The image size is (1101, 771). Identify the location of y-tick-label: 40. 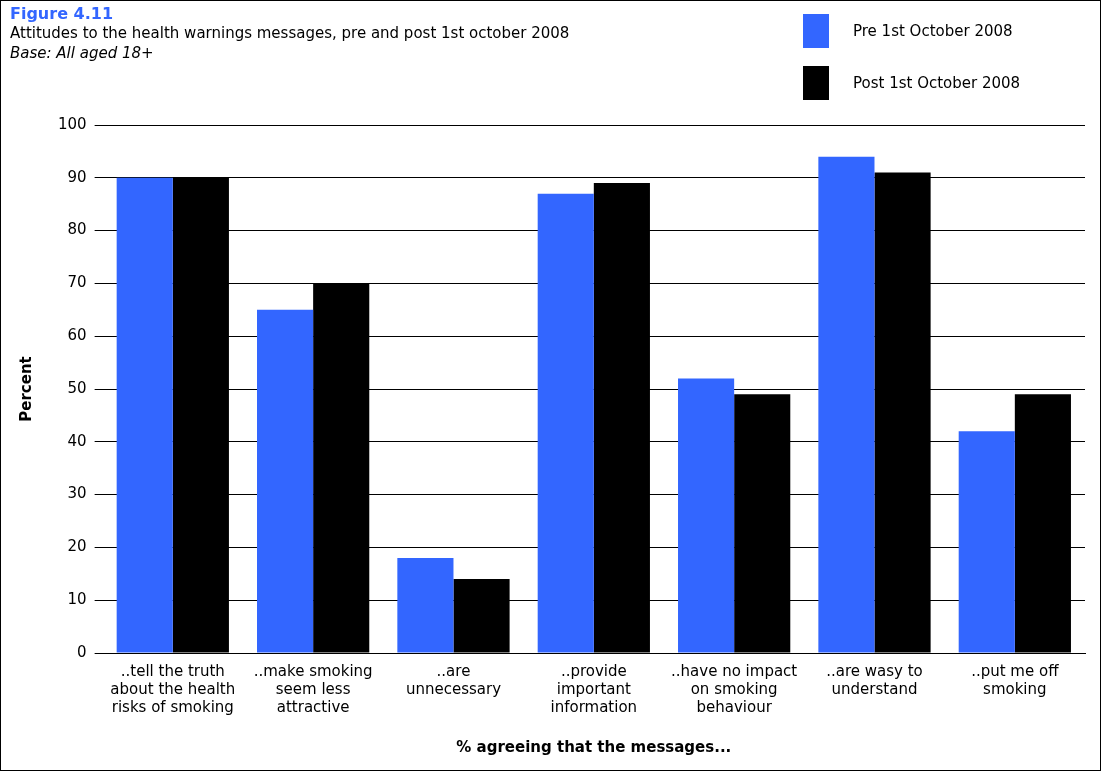
(77, 440).